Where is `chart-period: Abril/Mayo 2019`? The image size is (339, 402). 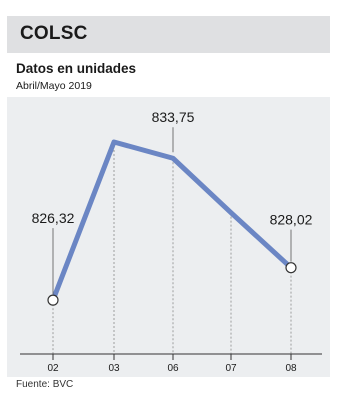
chart-period: Abril/Mayo 2019 is located at coordinates (54, 86).